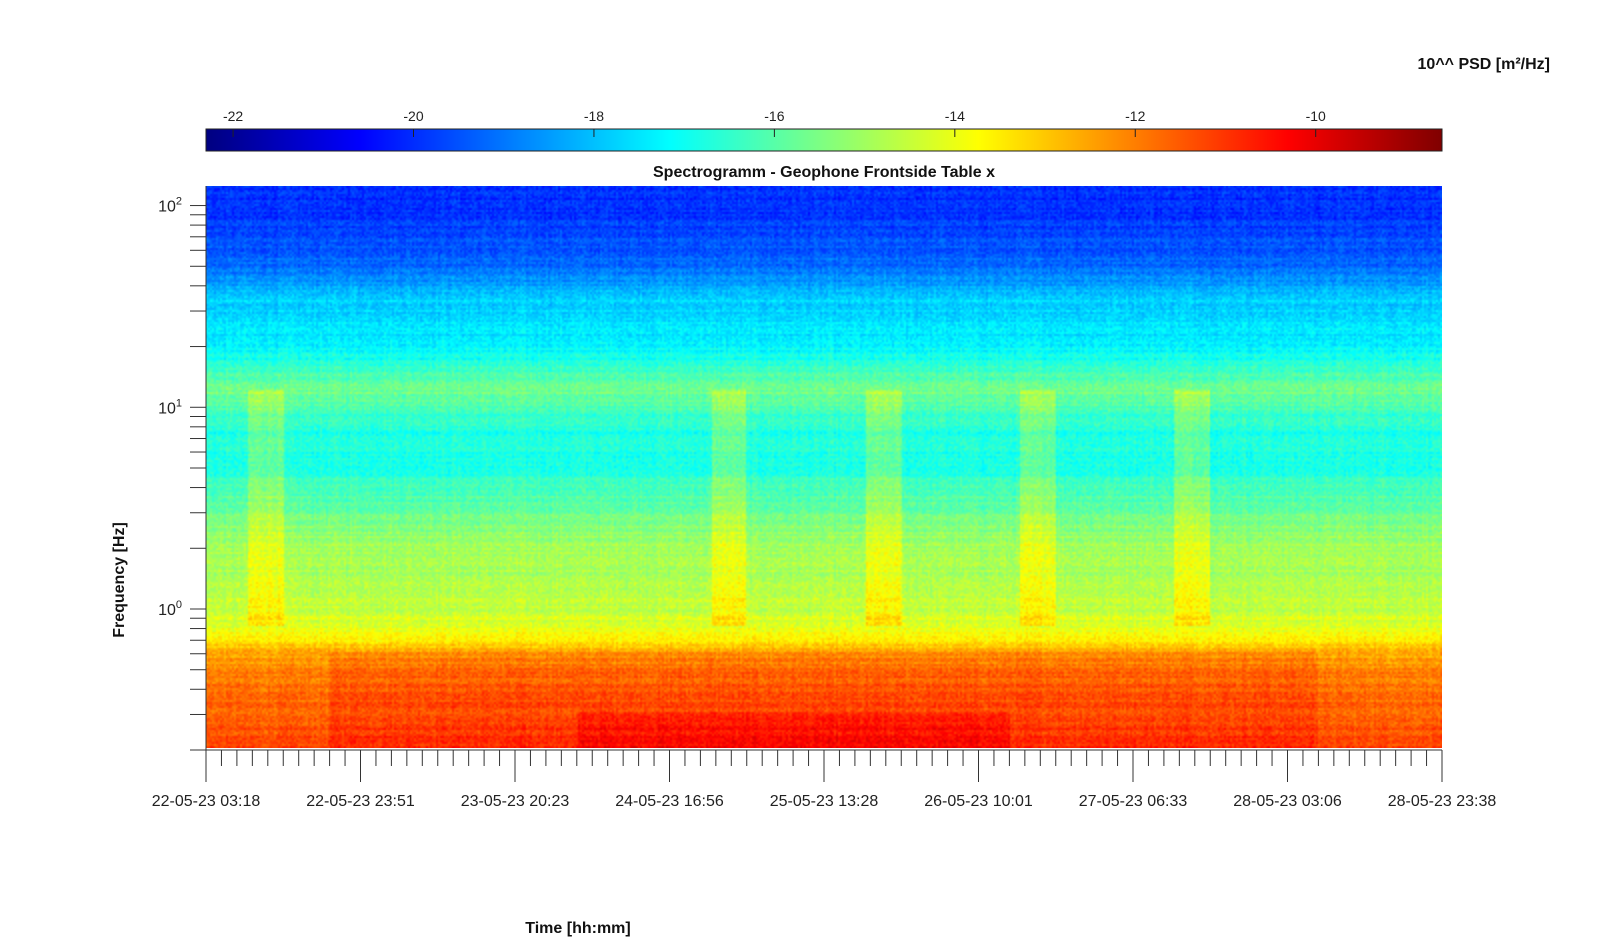  I want to click on colorbar-strip, so click(824, 140).